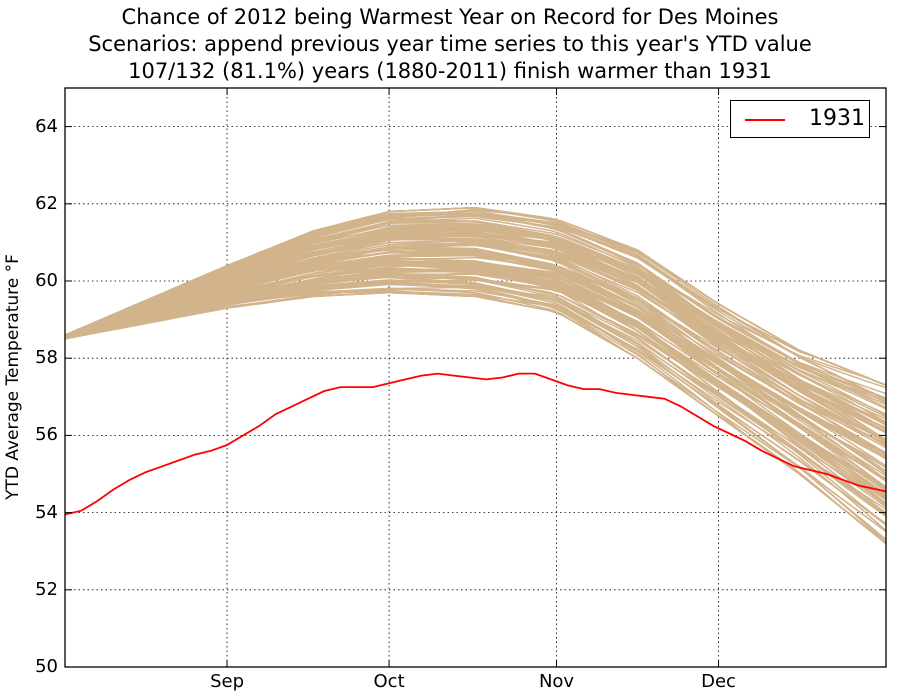  Describe the element at coordinates (46, 589) in the screenshot. I see `y-tick-label: 52` at that location.